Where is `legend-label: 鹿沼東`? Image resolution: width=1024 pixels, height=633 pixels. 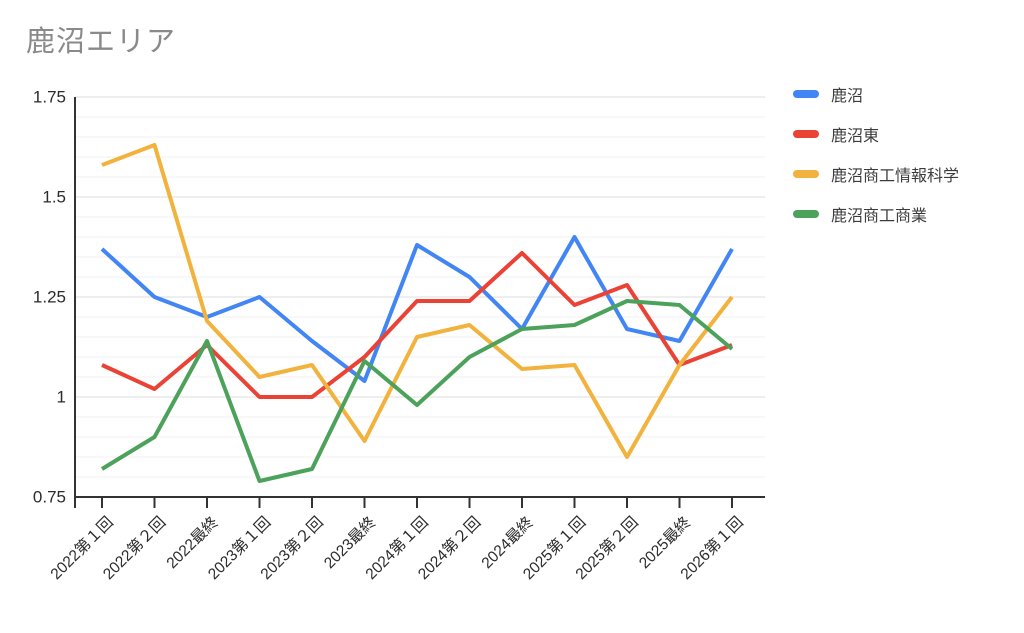 legend-label: 鹿沼東 is located at coordinates (855, 136).